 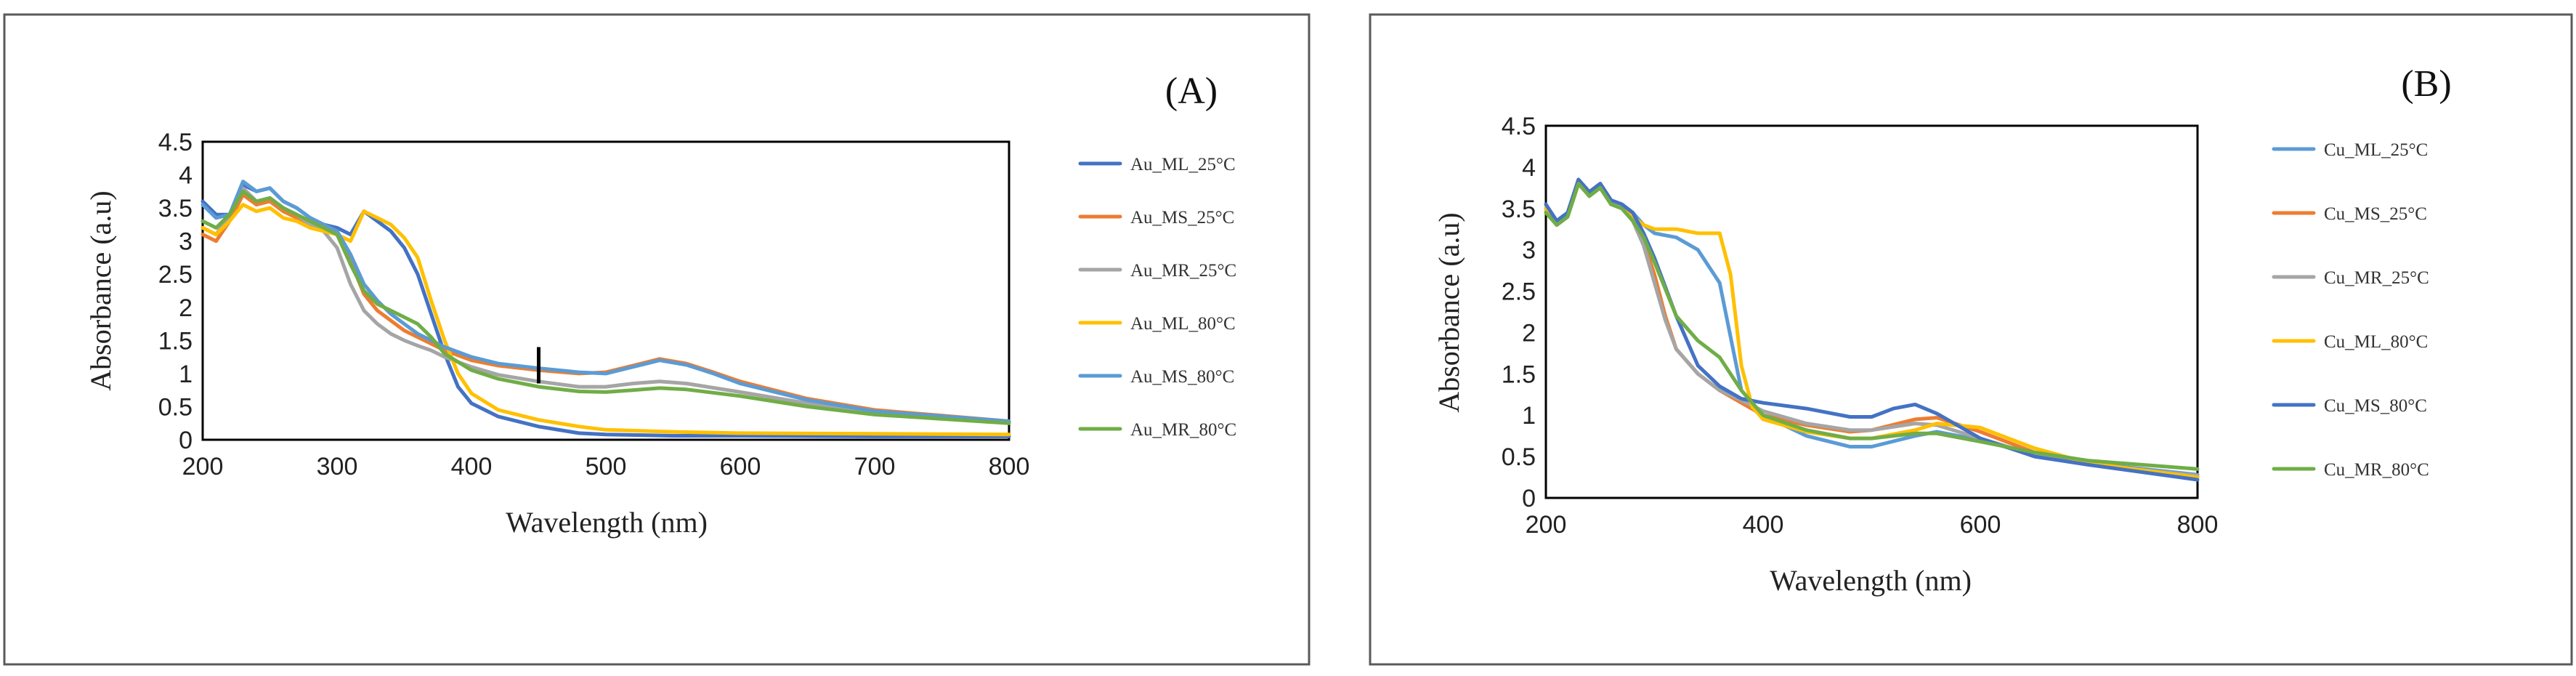 What do you see at coordinates (875, 467) in the screenshot?
I see `x-tick-label: 700` at bounding box center [875, 467].